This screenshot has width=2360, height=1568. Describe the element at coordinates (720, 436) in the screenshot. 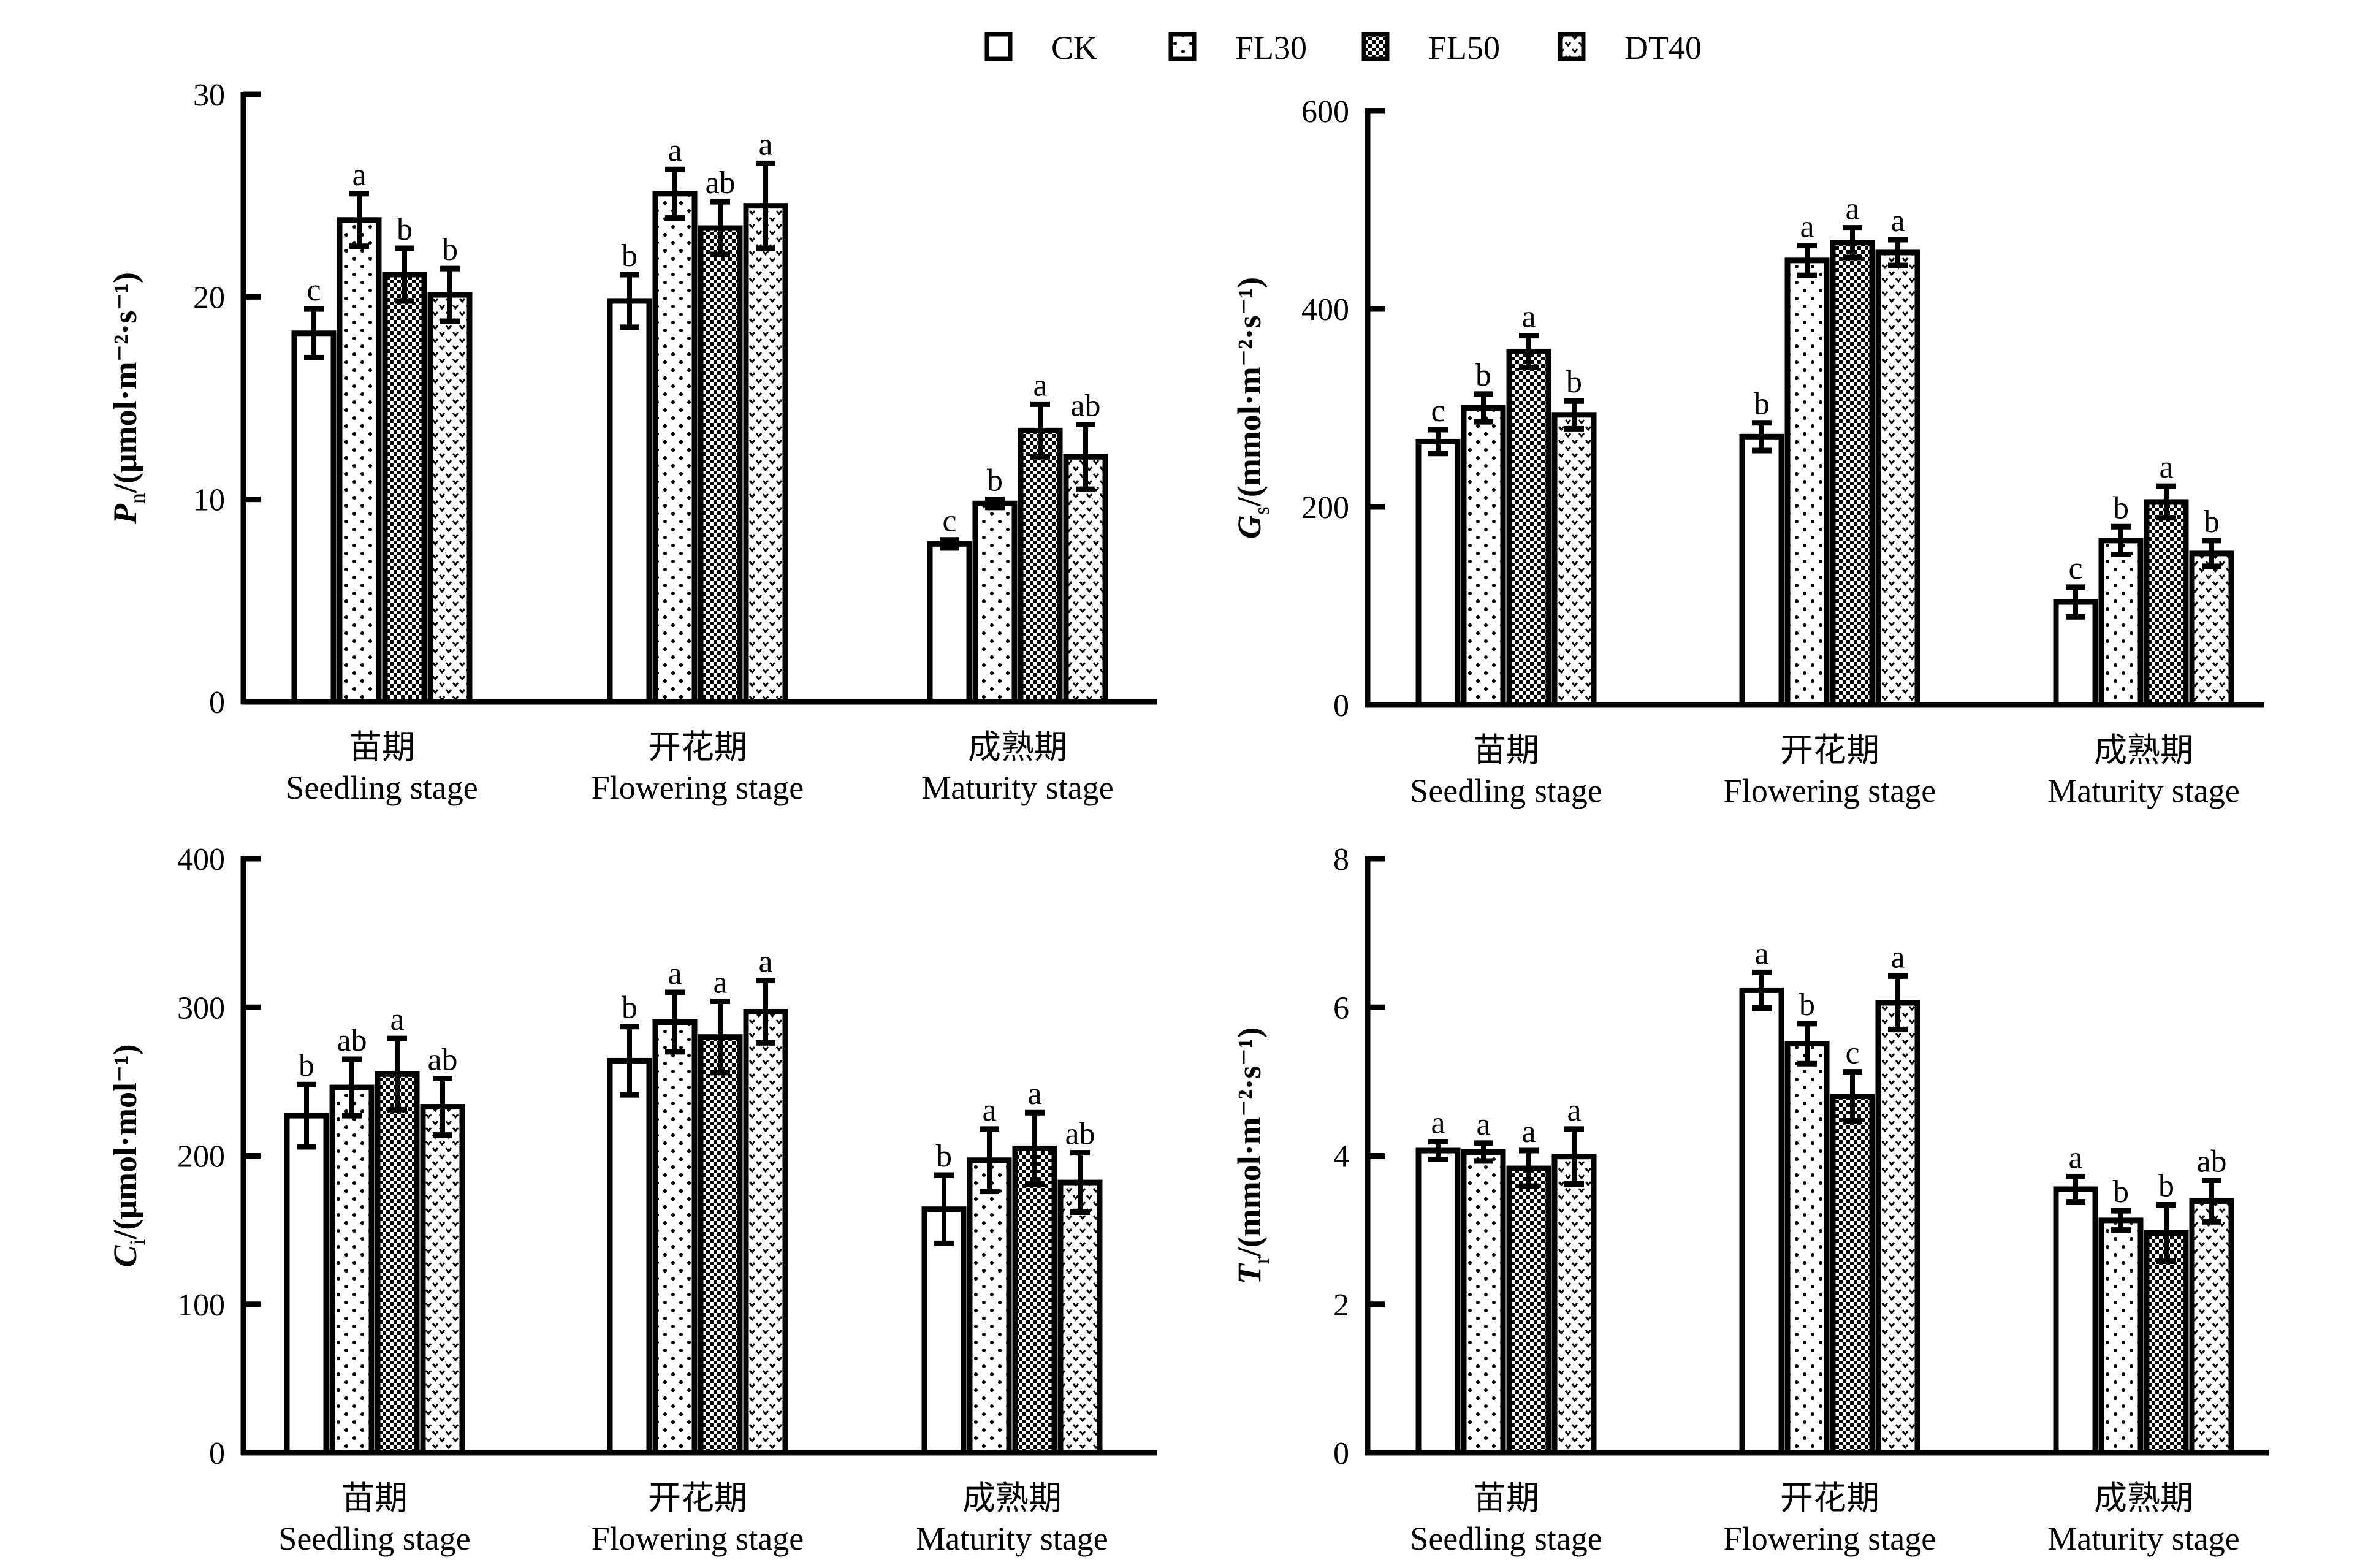

I see `bar-group-fl50: ab` at that location.